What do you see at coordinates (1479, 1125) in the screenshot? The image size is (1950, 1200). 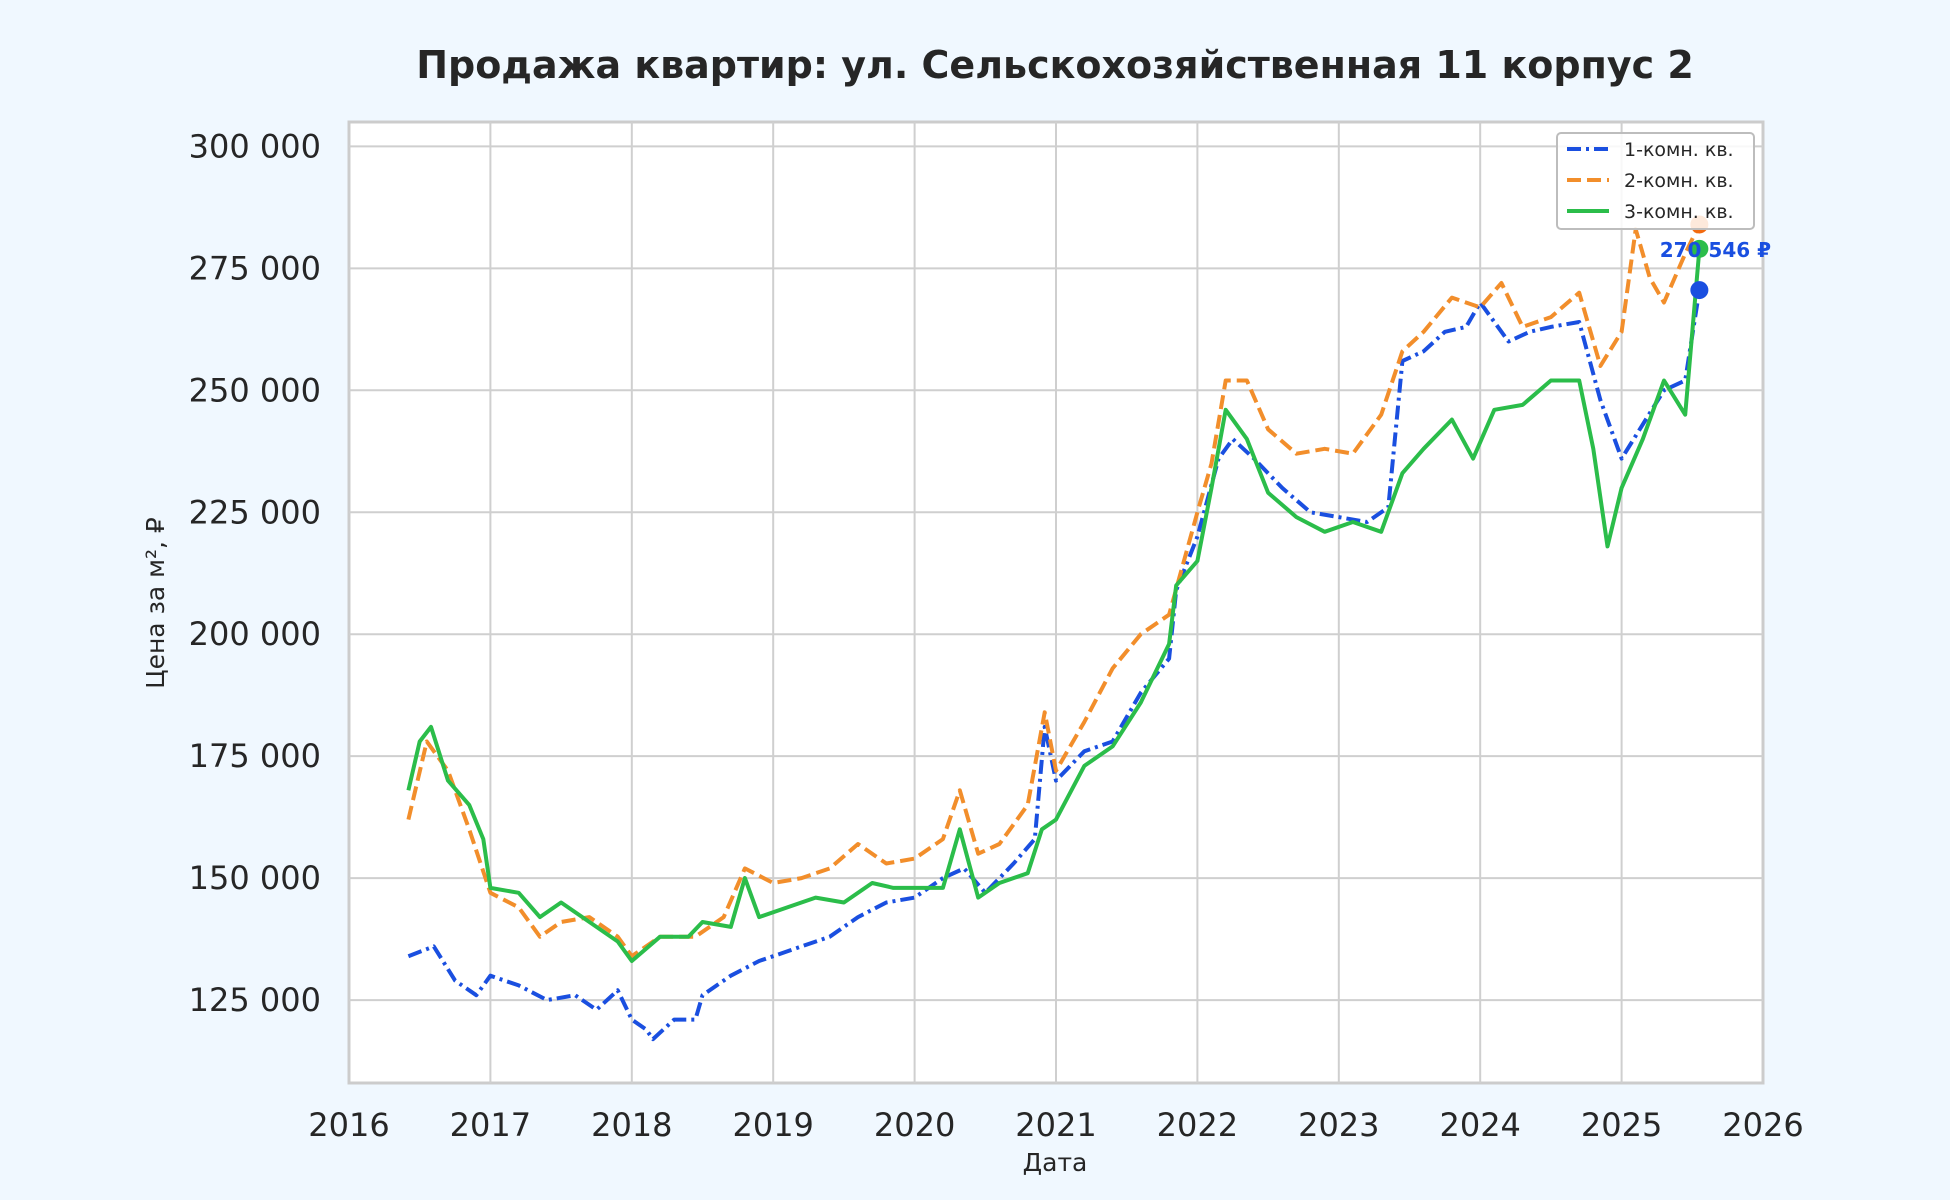 I see `x-tick-label: 2024` at bounding box center [1479, 1125].